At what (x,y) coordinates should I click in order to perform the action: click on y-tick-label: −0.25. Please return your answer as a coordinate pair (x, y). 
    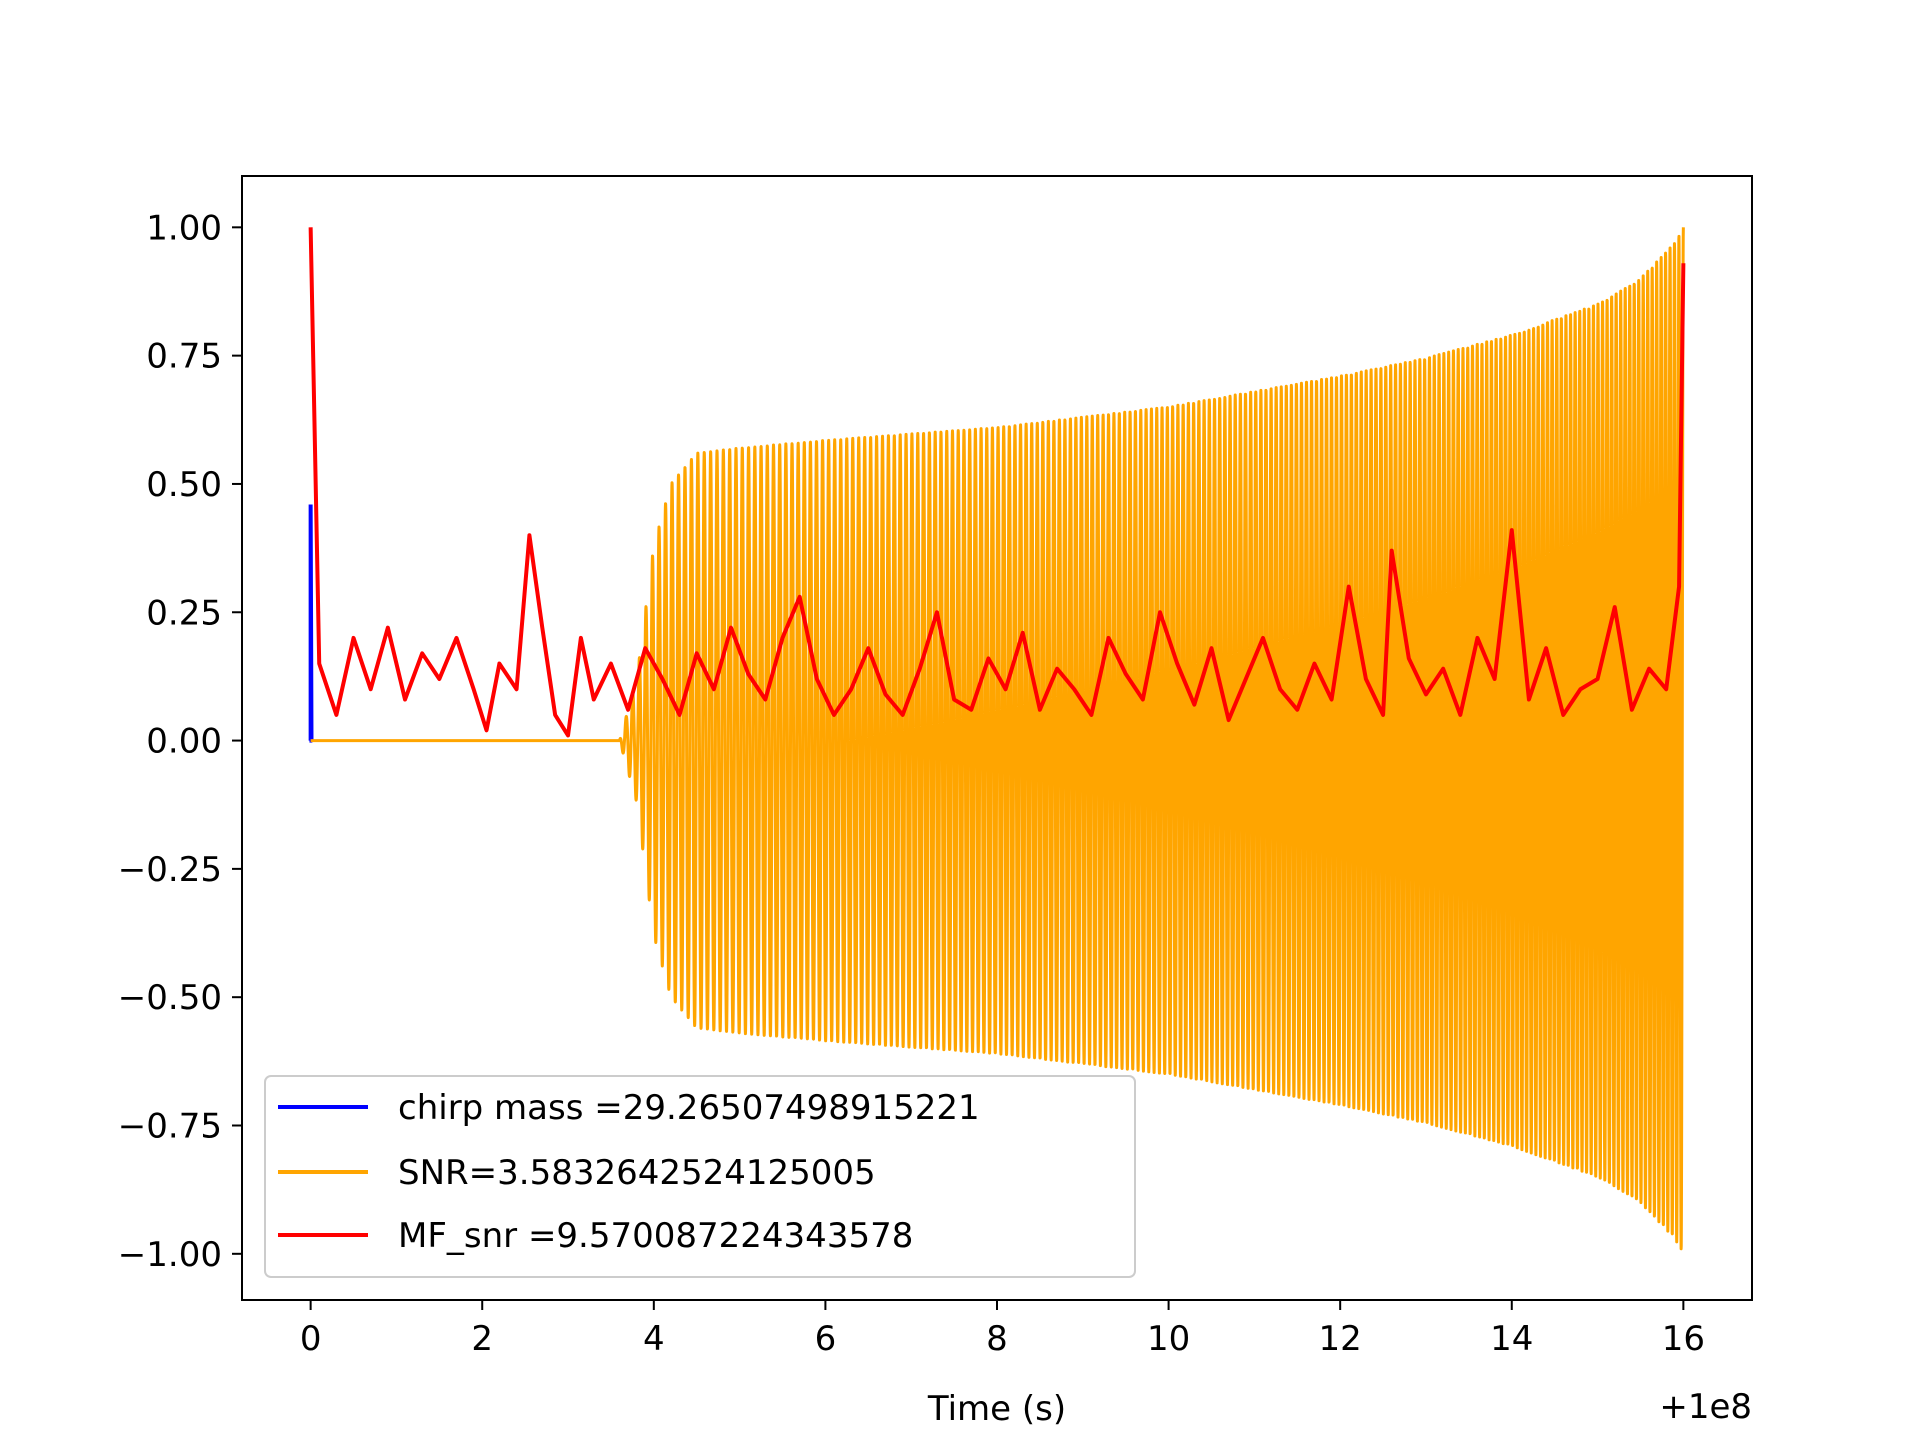
    Looking at the image, I should click on (170, 870).